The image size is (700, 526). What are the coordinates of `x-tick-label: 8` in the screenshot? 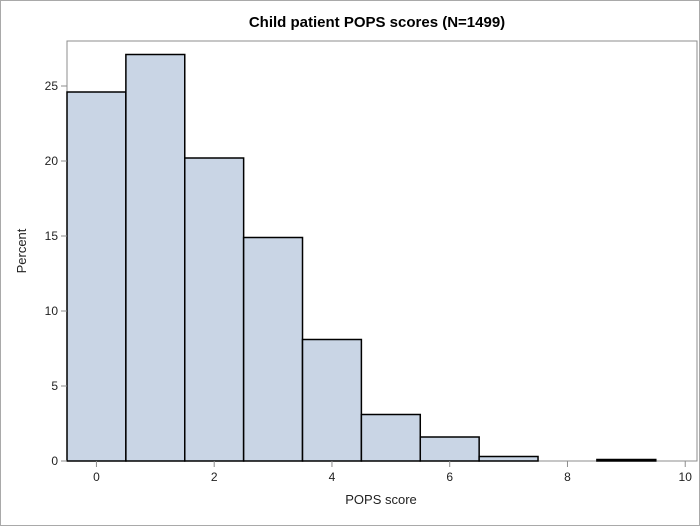 It's located at (567, 477).